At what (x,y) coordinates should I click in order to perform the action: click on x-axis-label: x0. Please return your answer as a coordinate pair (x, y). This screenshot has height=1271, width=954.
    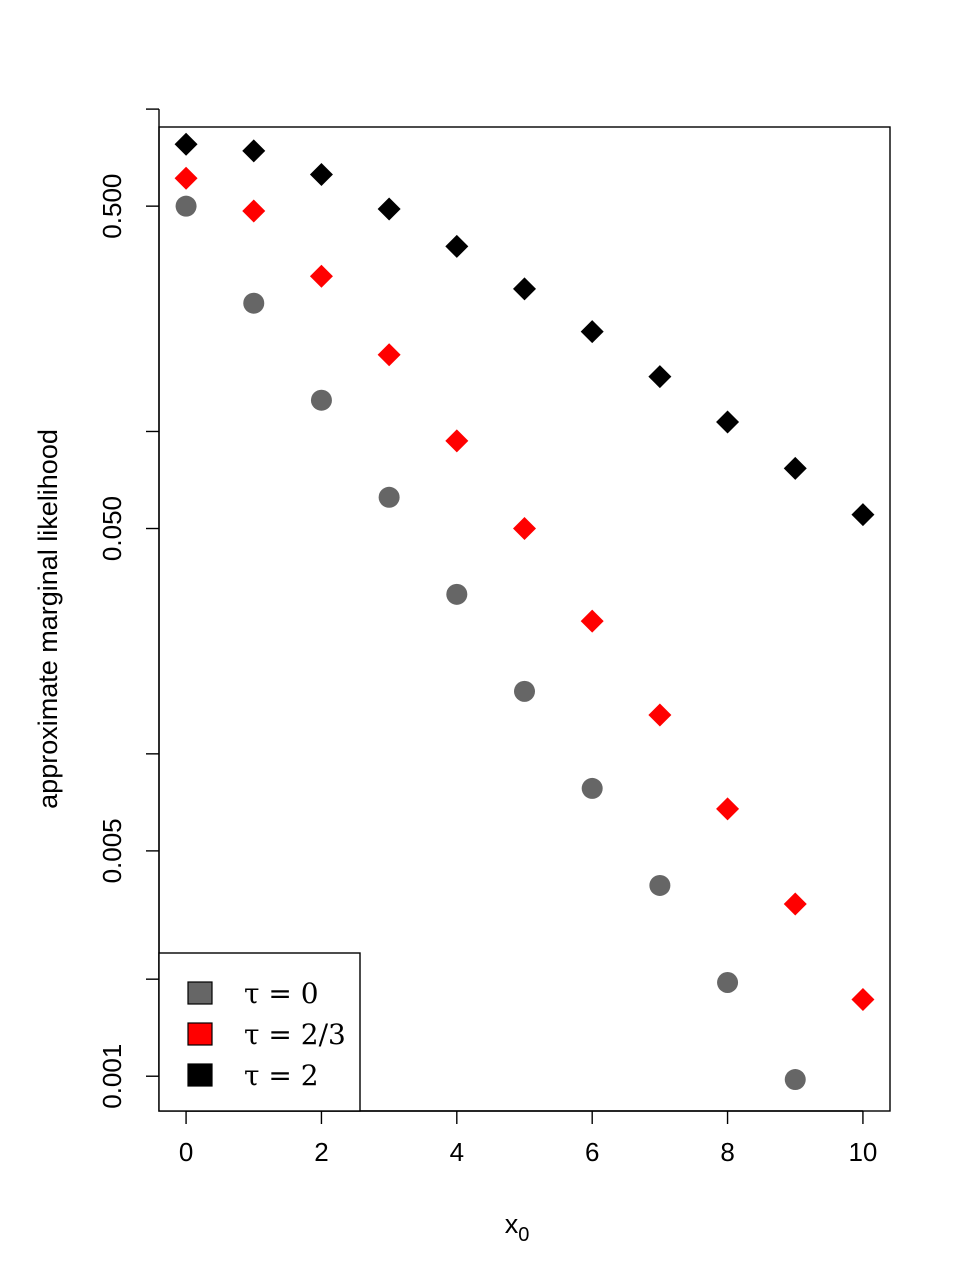
    Looking at the image, I should click on (517, 1227).